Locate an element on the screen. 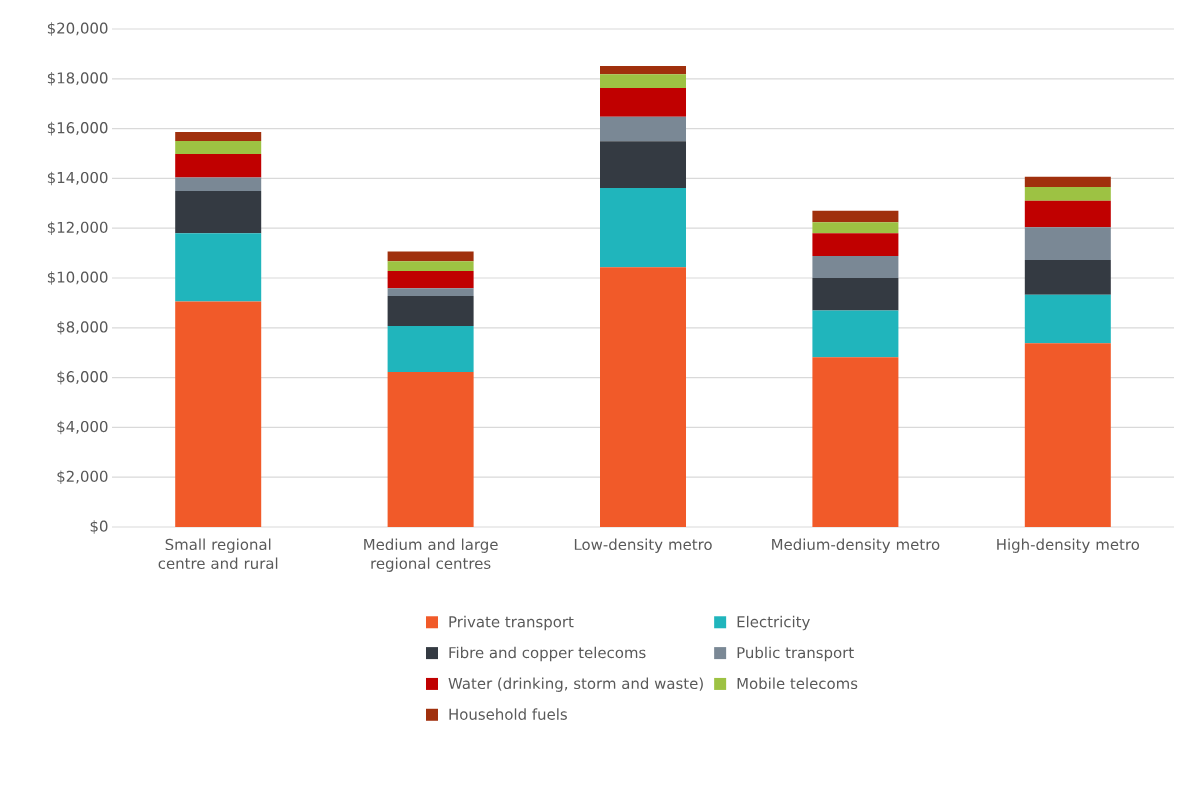 The height and width of the screenshot is (801, 1186). y-tick-label: $20,000 is located at coordinates (77, 29).